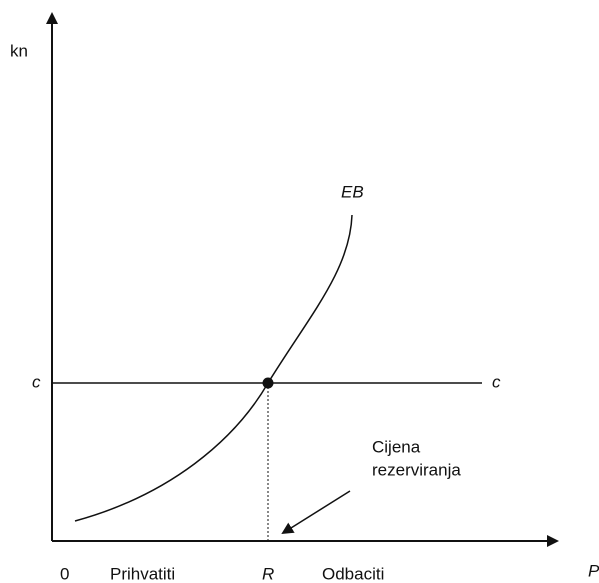 This screenshot has width=599, height=583. Describe the element at coordinates (416, 469) in the screenshot. I see `annotation-line: rezerviranja` at that location.